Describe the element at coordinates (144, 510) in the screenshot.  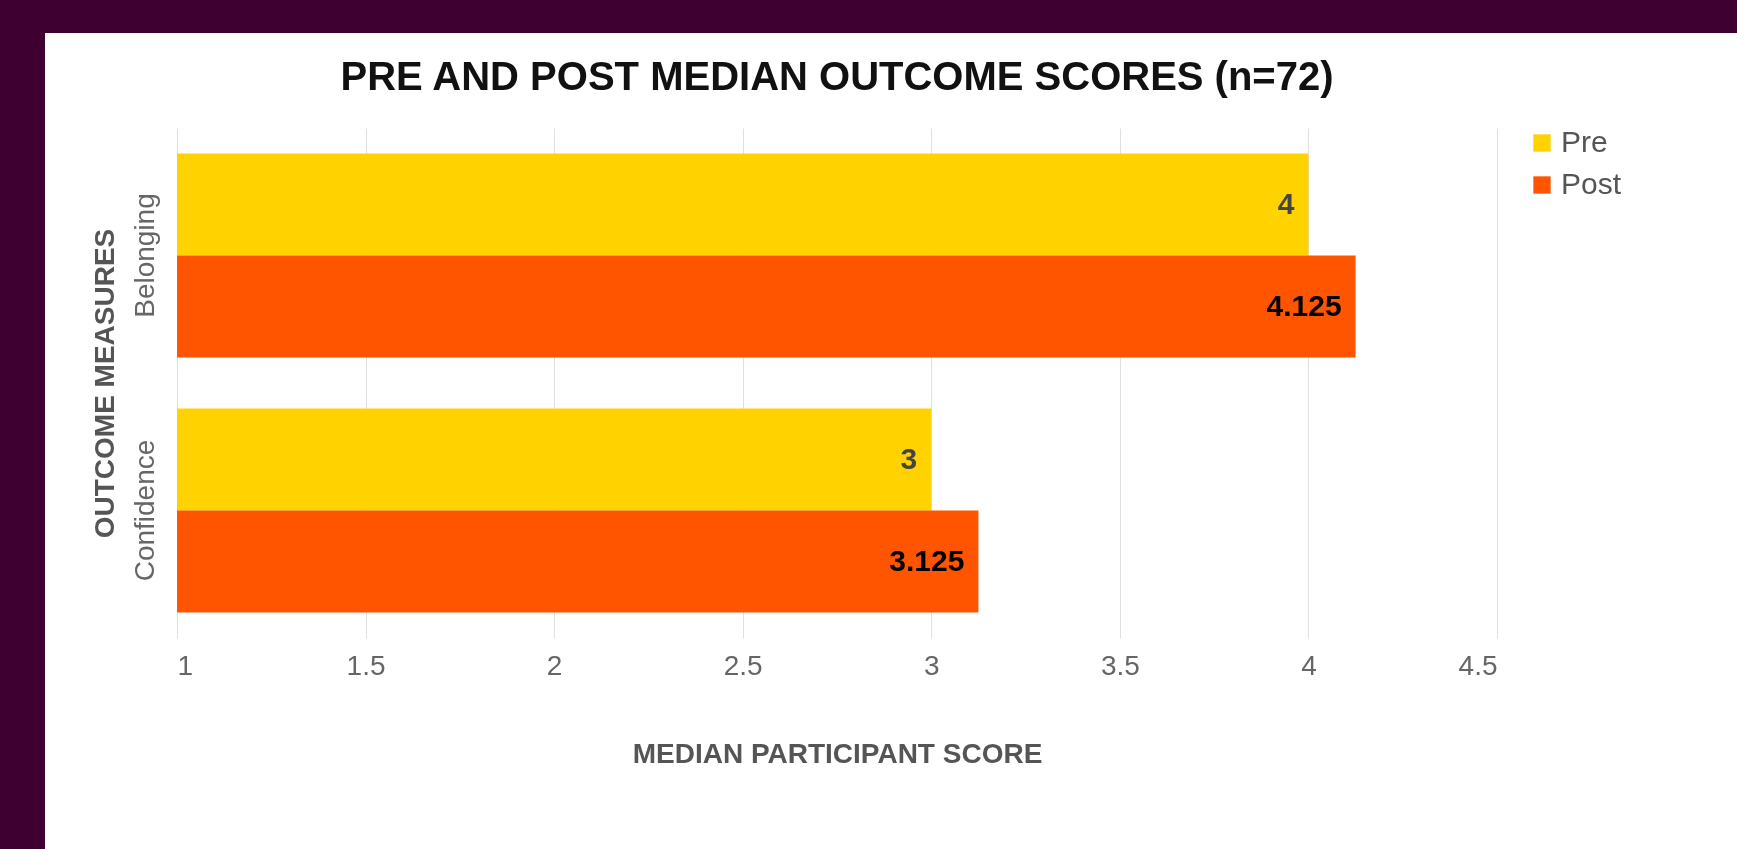
I see `y-tick-label: Confidence` at that location.